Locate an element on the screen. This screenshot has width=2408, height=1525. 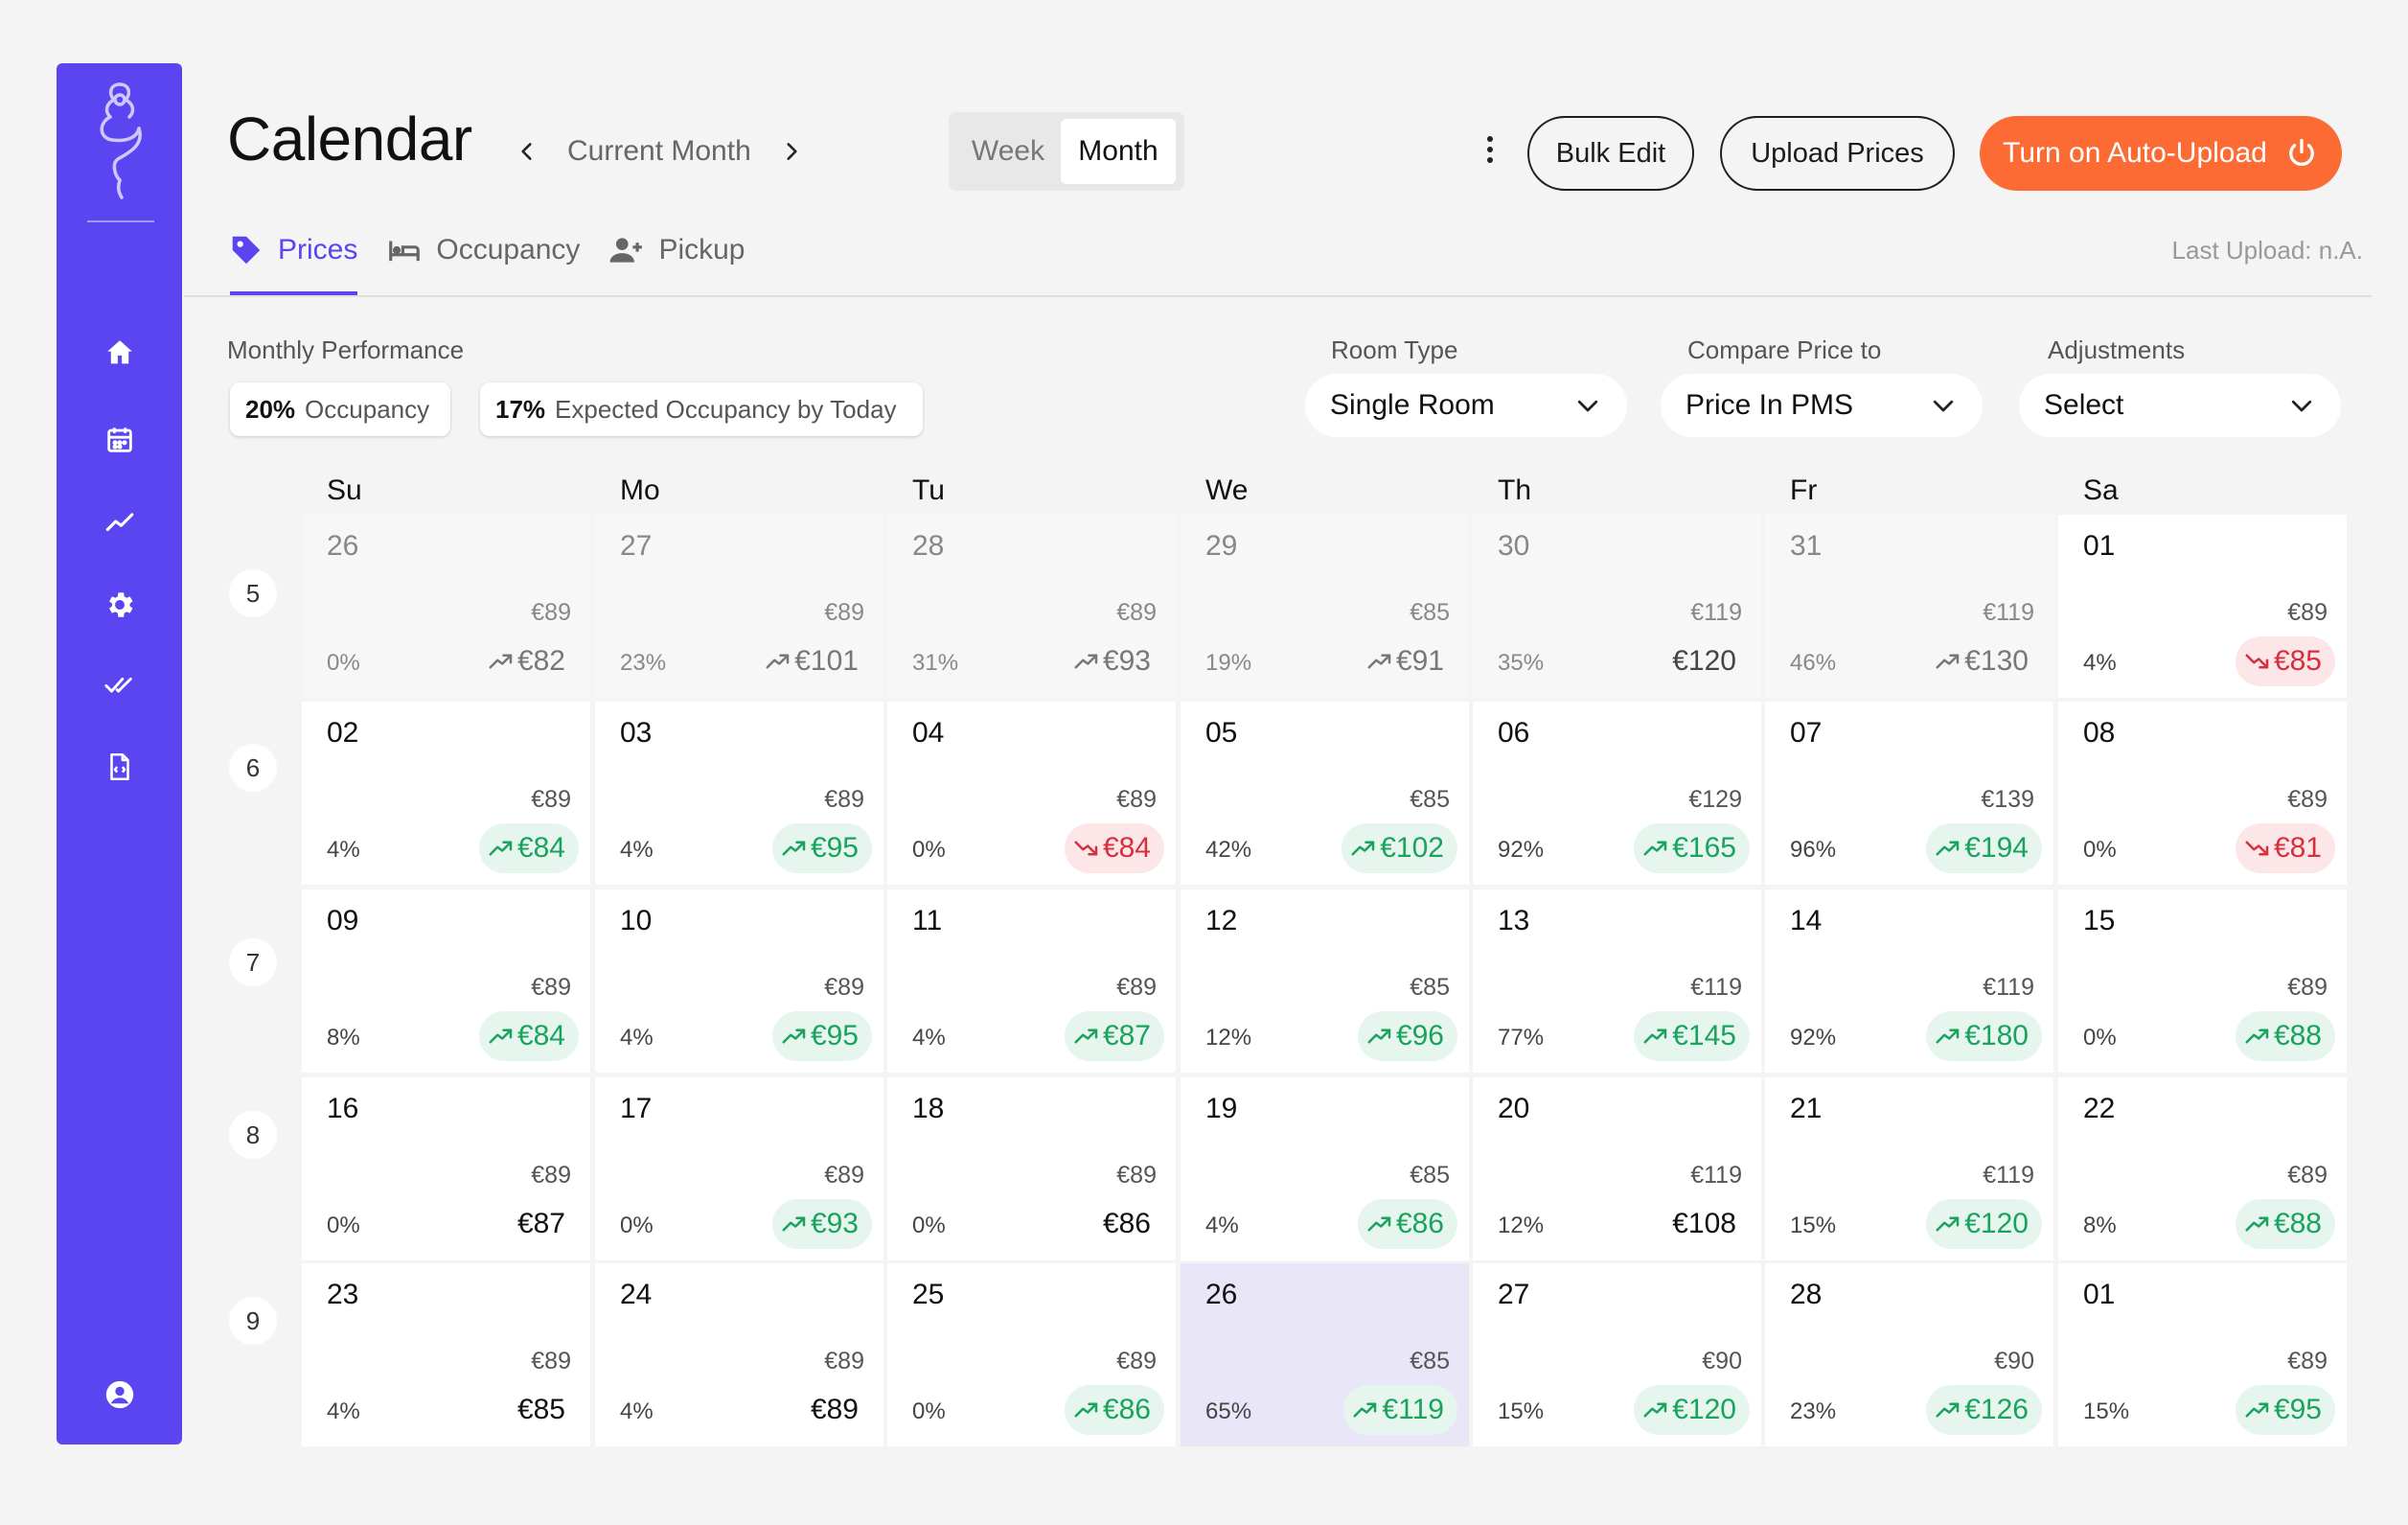
calendar-day-cell: 26 €85 65% €119 is located at coordinates (1325, 1354).